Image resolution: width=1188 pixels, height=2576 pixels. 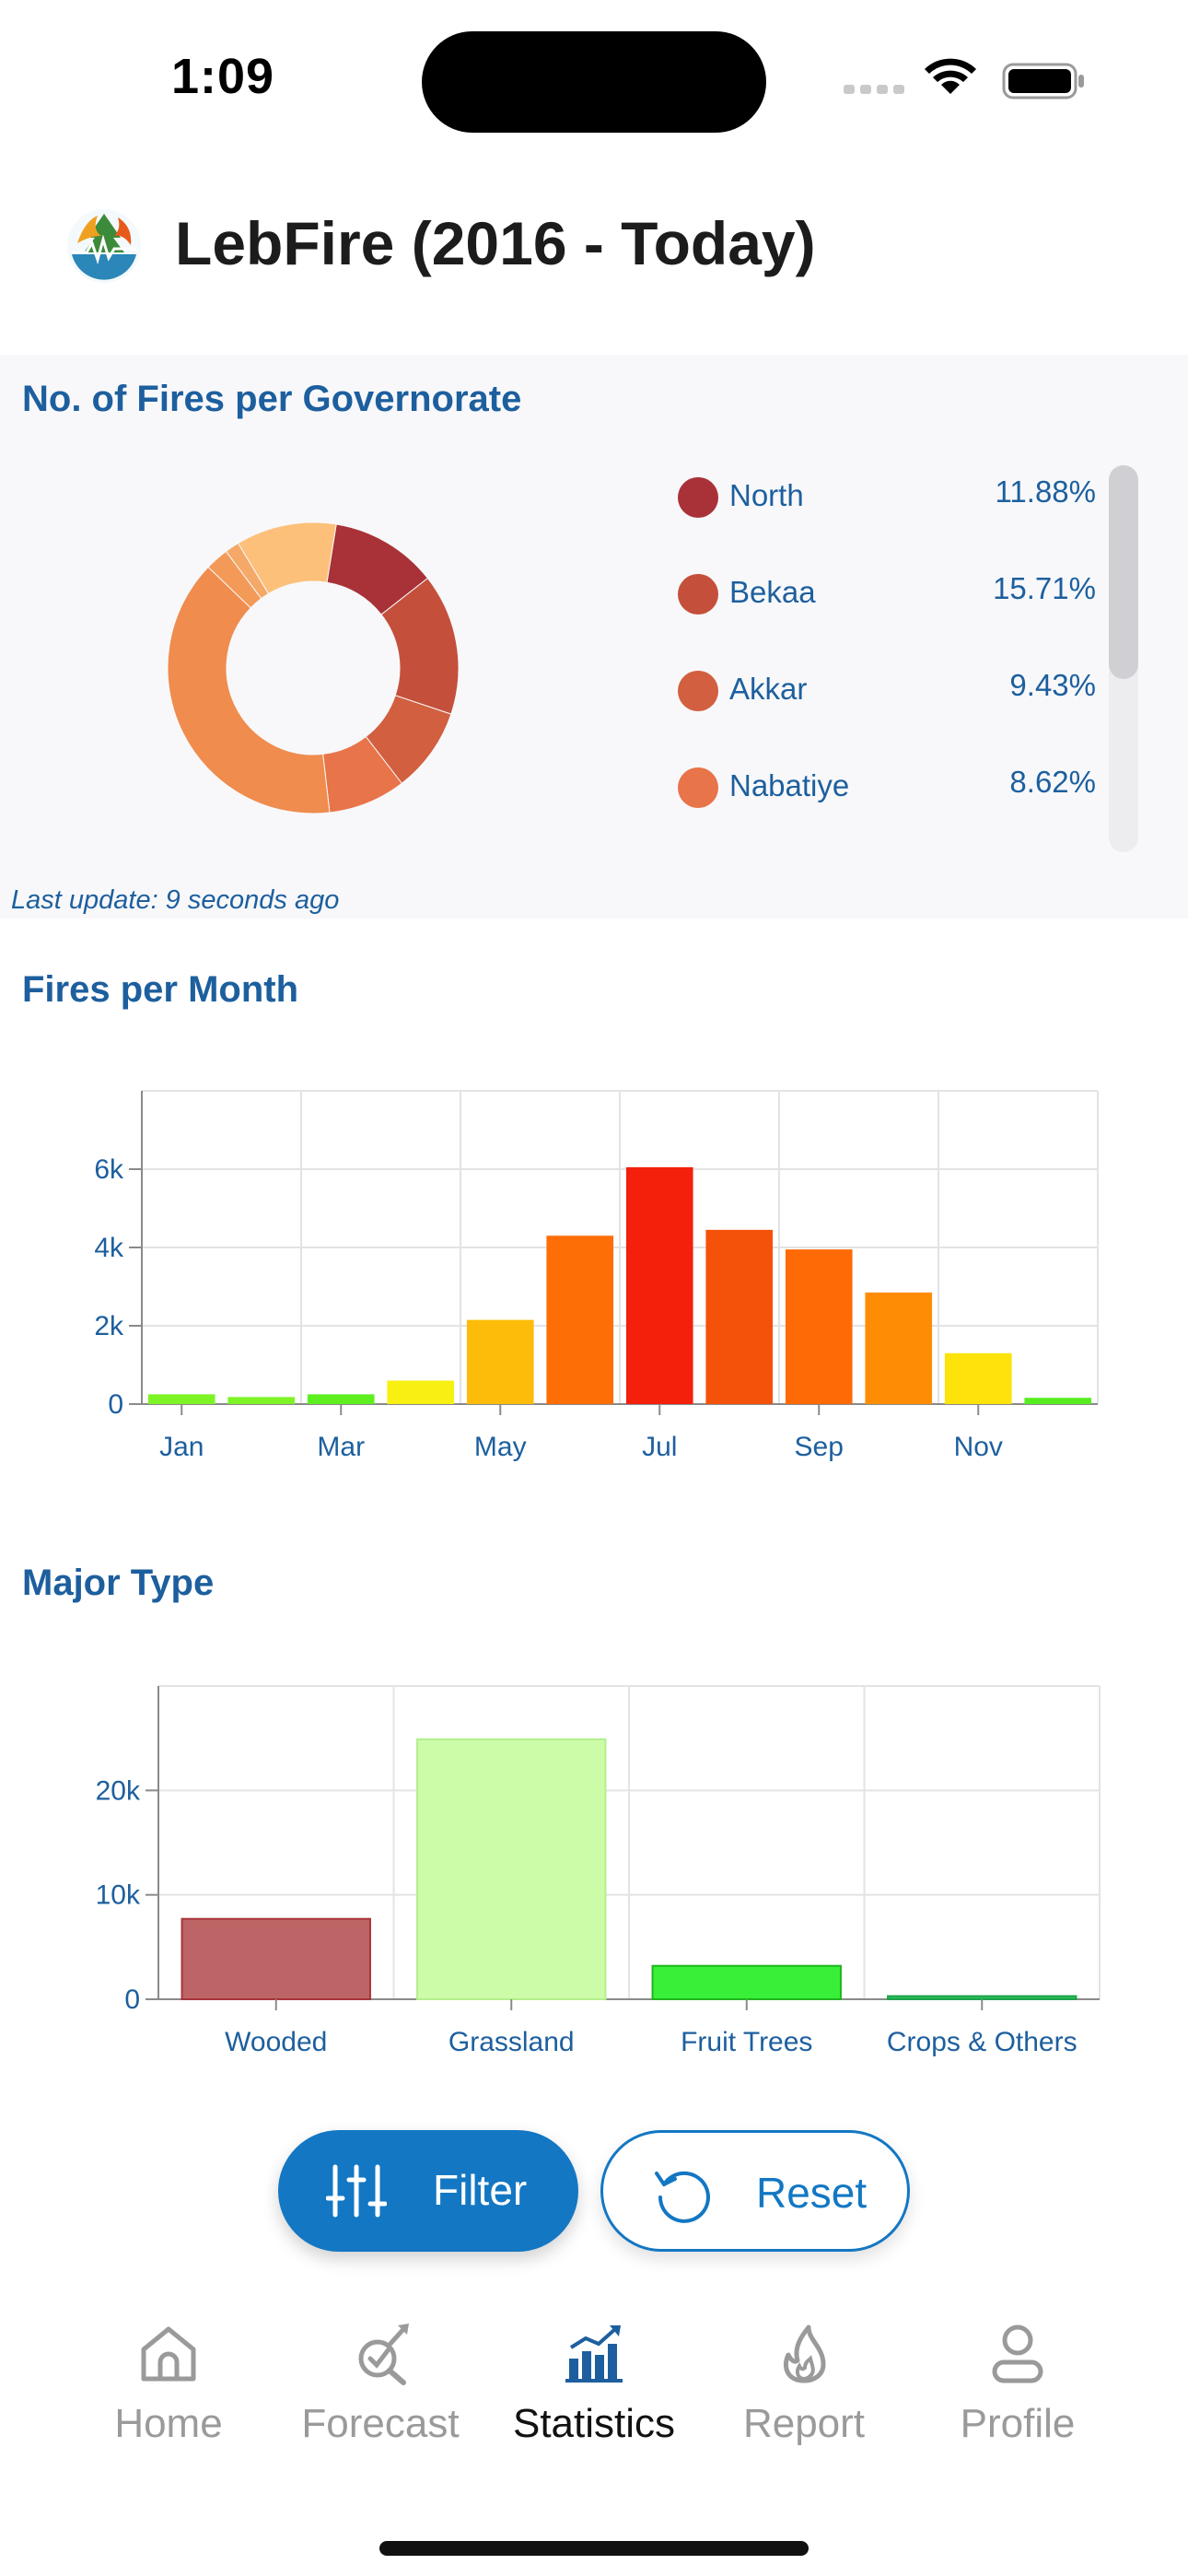 I want to click on status-time: 1:09, so click(x=223, y=76).